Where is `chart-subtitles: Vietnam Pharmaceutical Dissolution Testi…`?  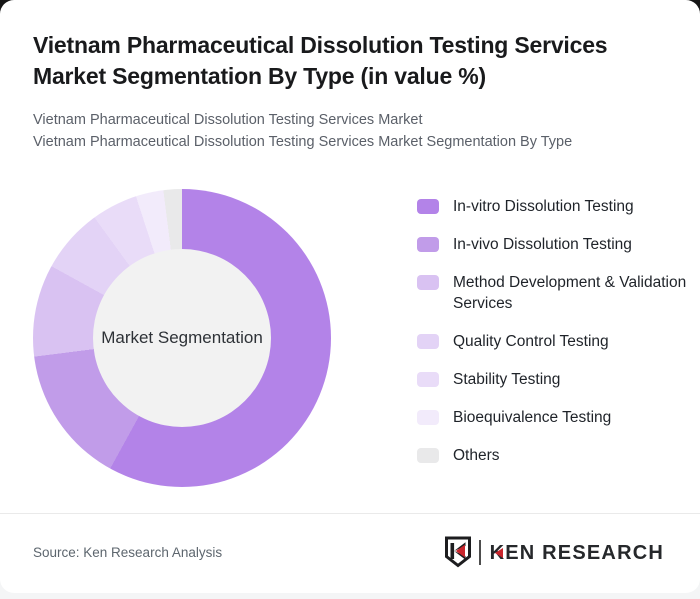 chart-subtitles: Vietnam Pharmaceutical Dissolution Testi… is located at coordinates (302, 131).